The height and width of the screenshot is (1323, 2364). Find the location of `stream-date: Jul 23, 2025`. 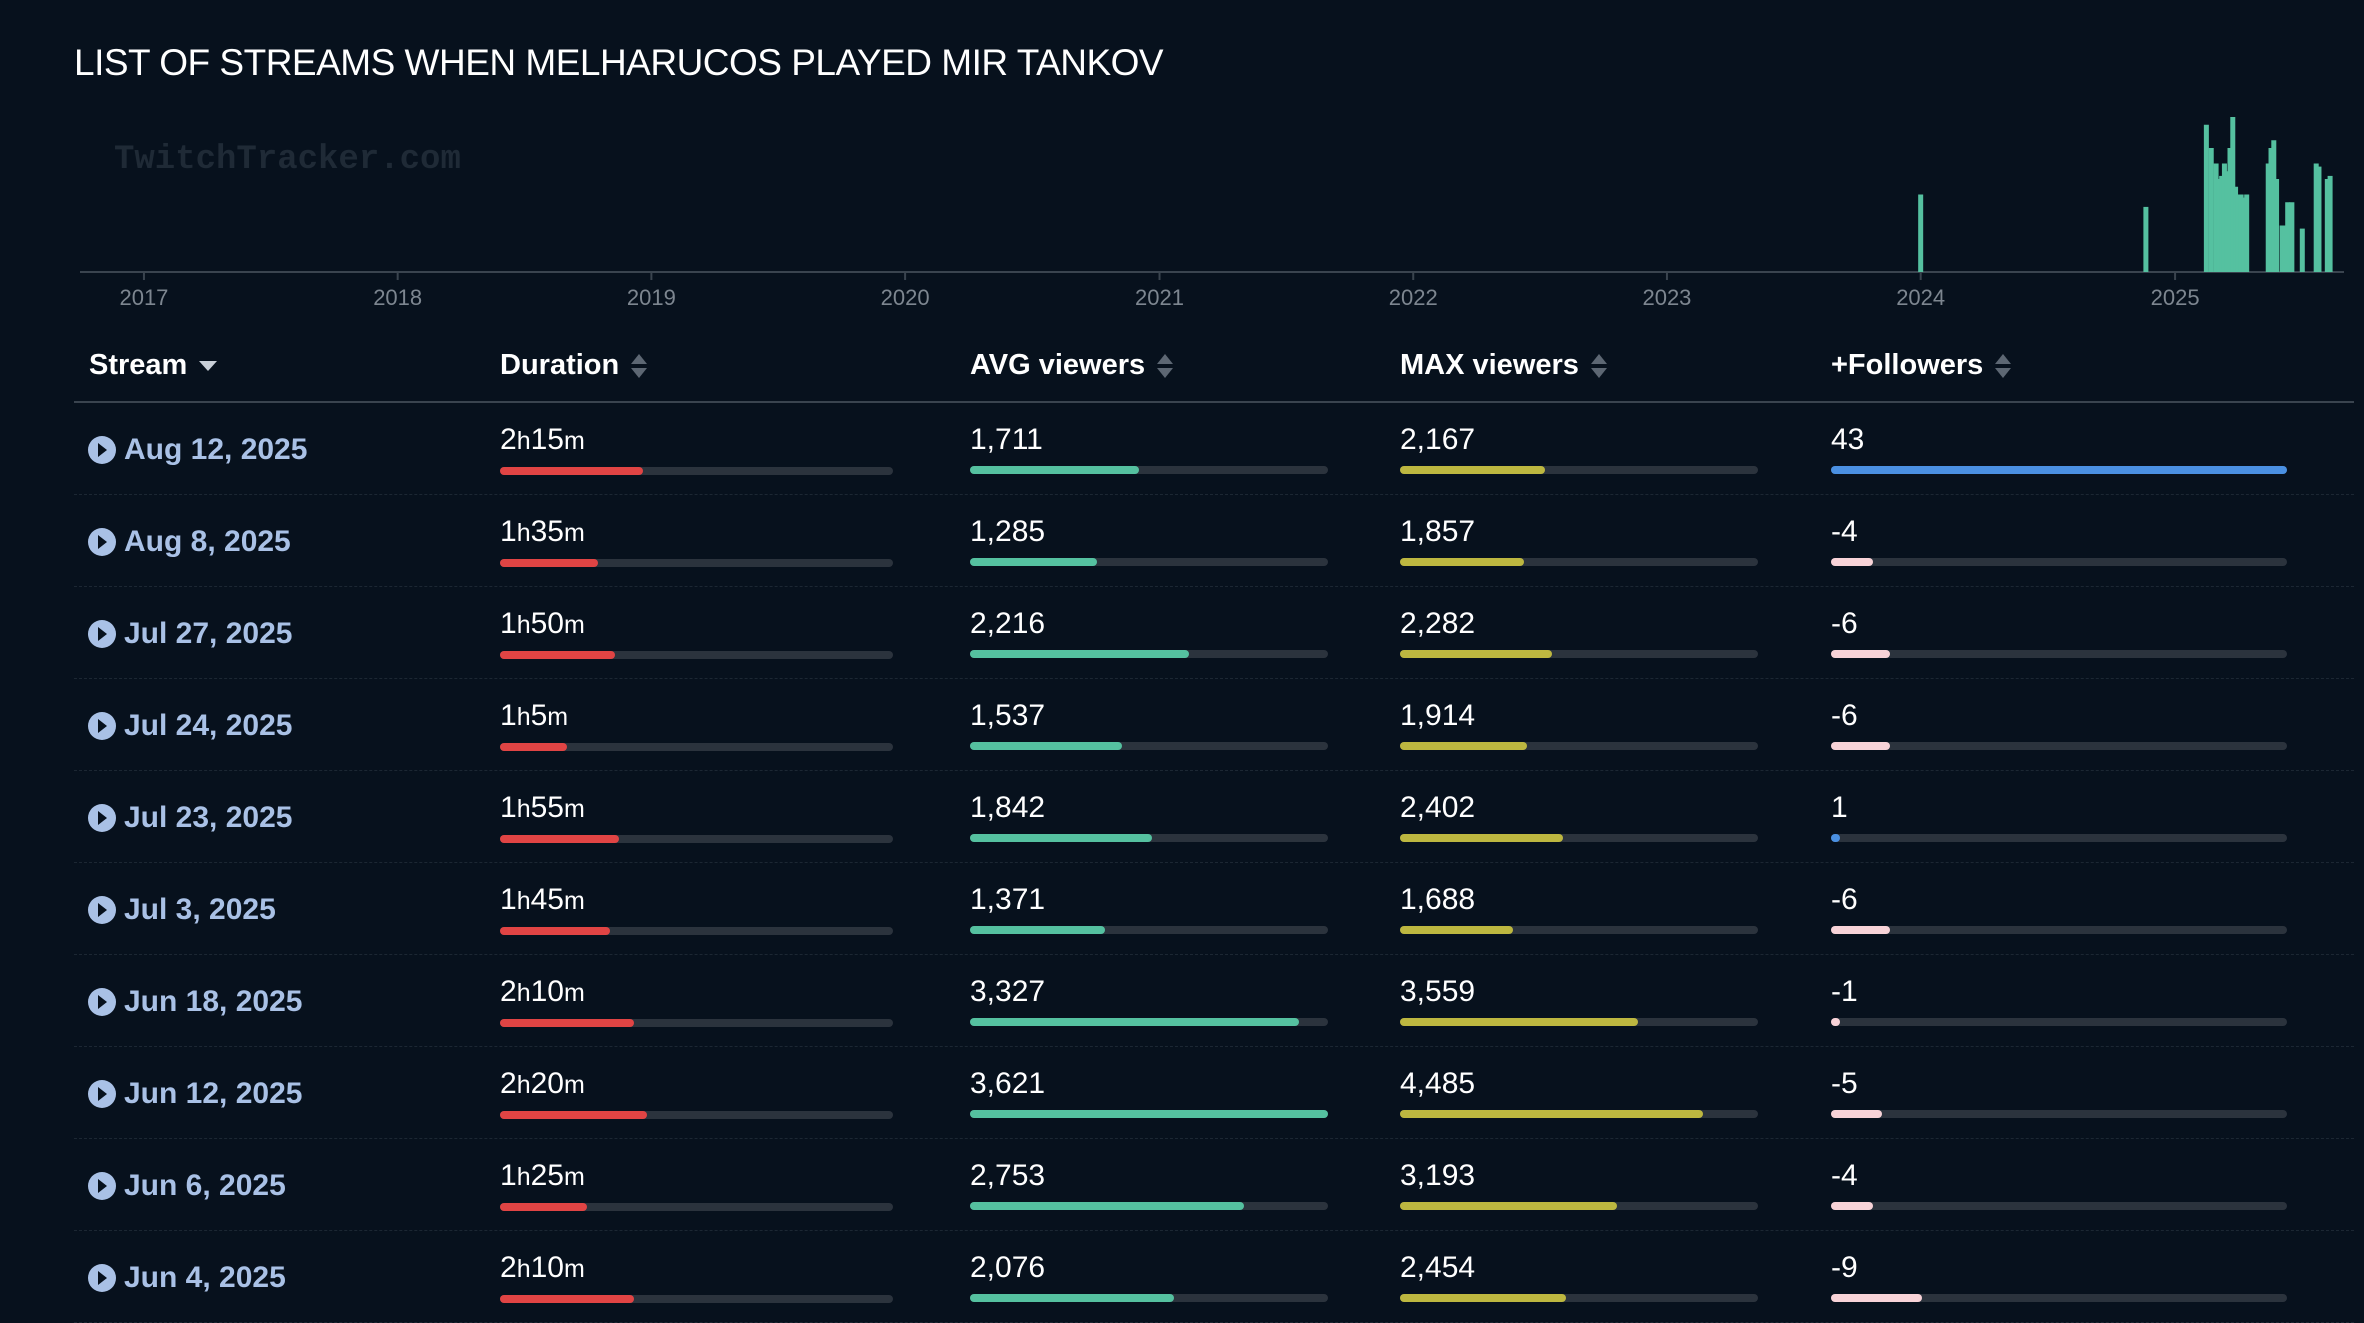

stream-date: Jul 23, 2025 is located at coordinates (208, 817).